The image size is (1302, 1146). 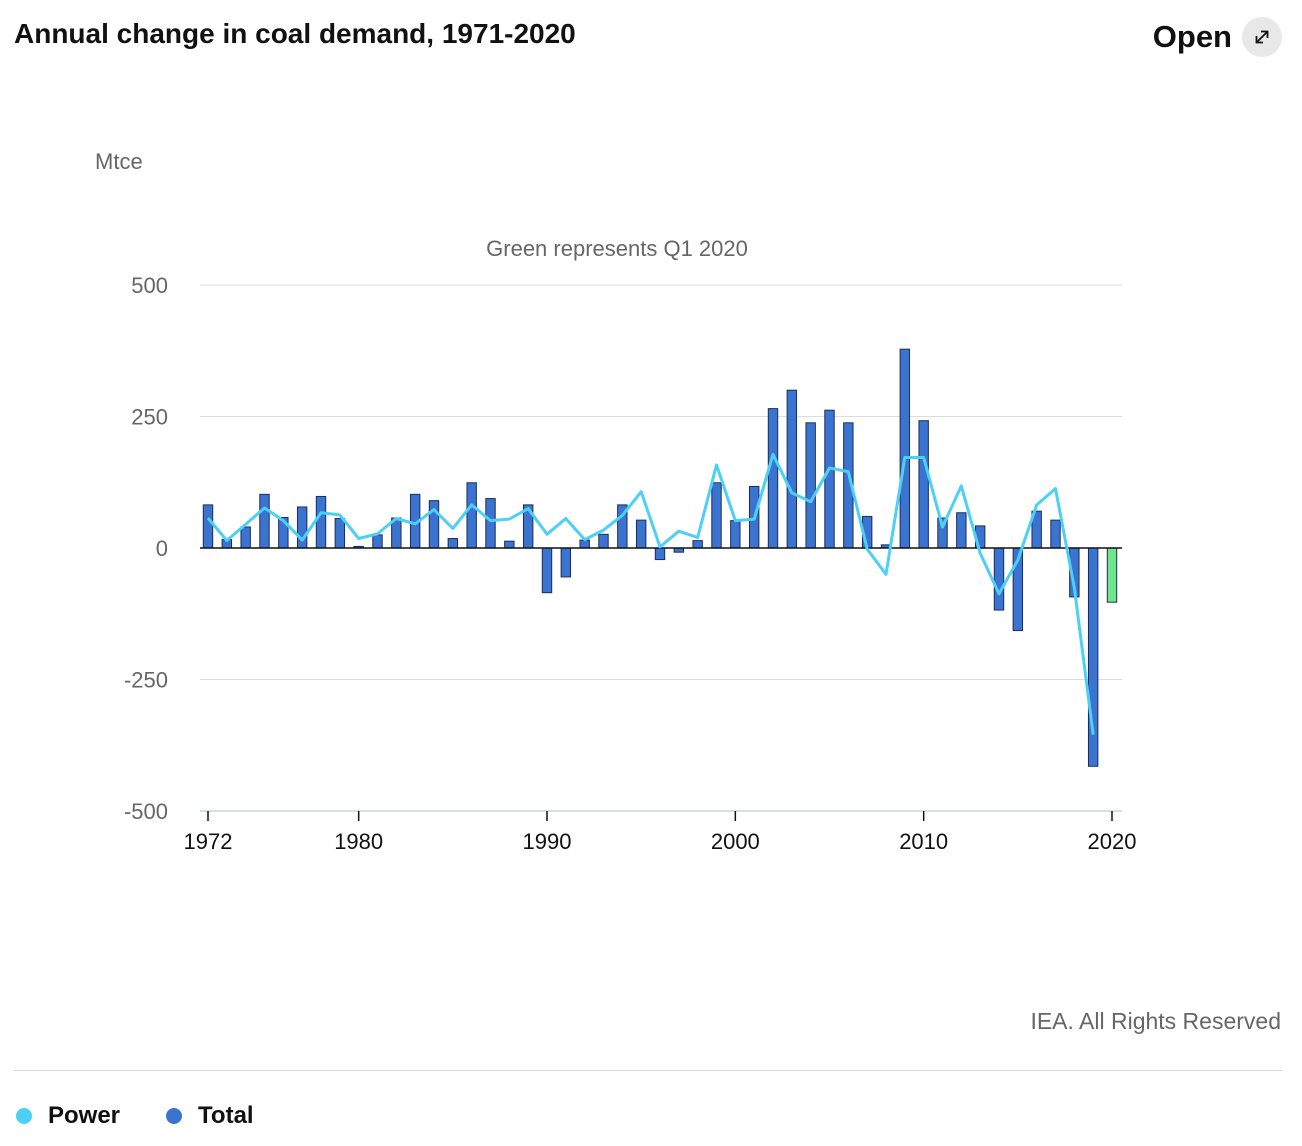 What do you see at coordinates (358, 841) in the screenshot?
I see `x-tick-label: 1980` at bounding box center [358, 841].